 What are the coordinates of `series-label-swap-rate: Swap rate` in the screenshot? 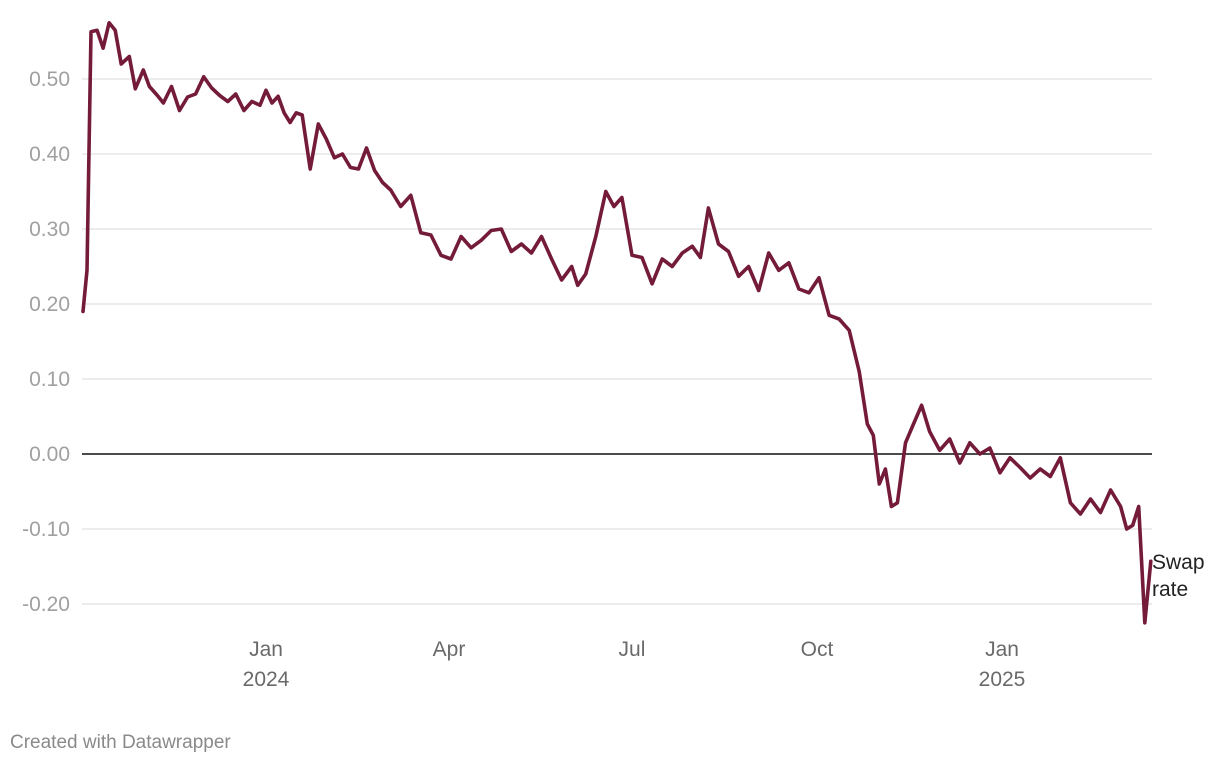 It's located at (1181, 576).